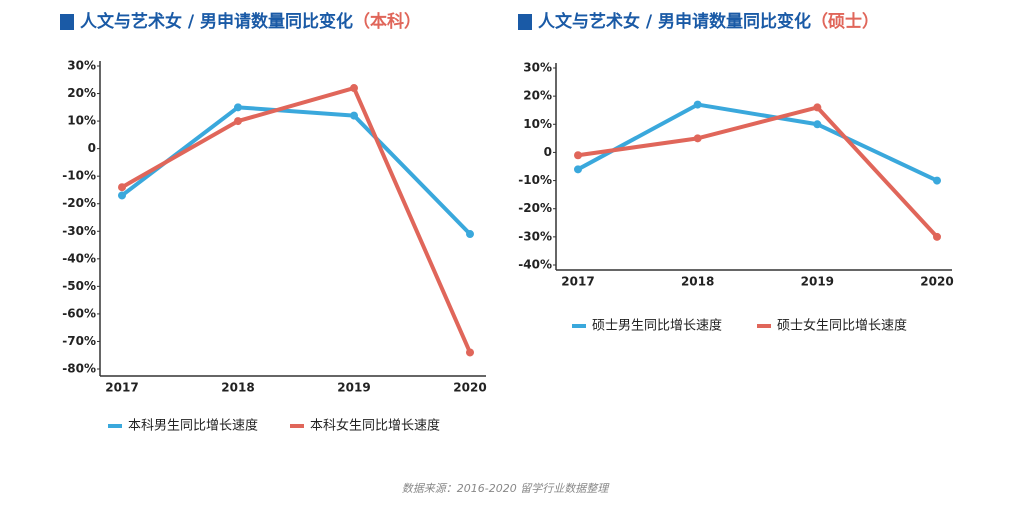 The height and width of the screenshot is (510, 1012). Describe the element at coordinates (79, 369) in the screenshot. I see `y-tick-label: -80%` at that location.